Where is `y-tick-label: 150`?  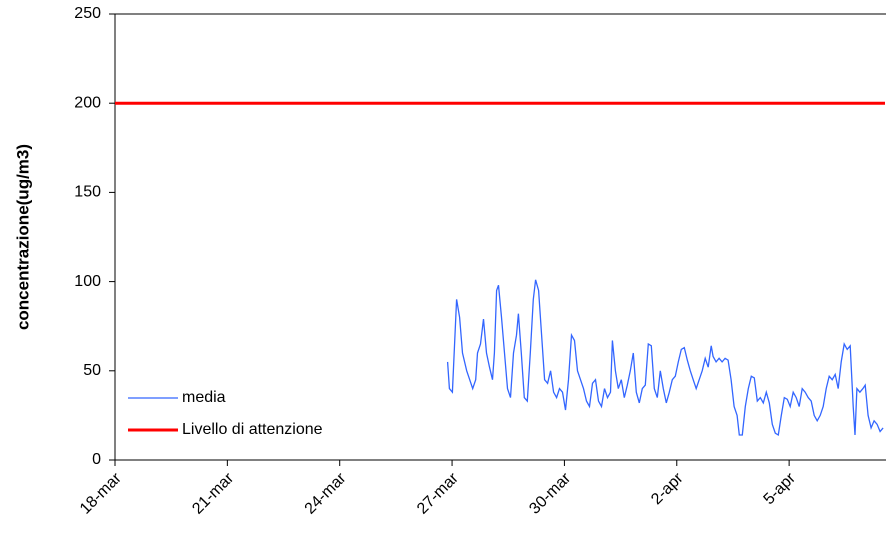 y-tick-label: 150 is located at coordinates (87, 192).